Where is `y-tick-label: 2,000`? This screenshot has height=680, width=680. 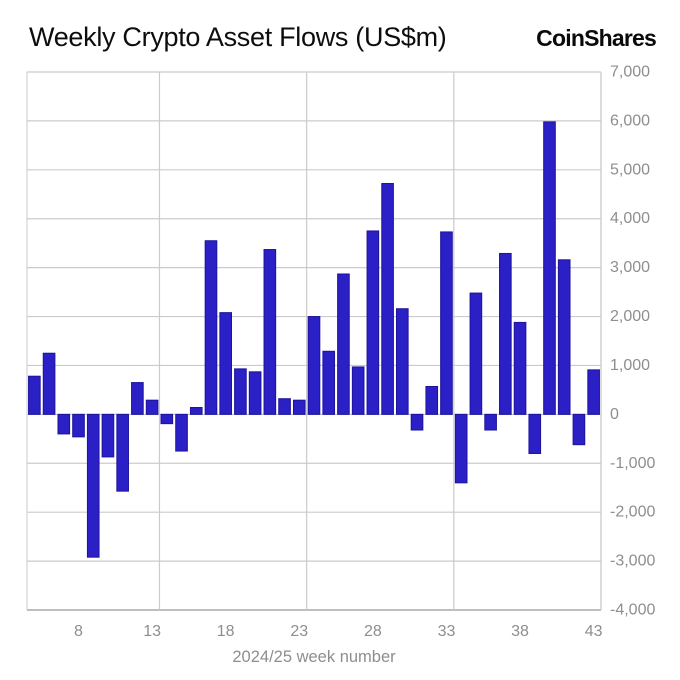
y-tick-label: 2,000 is located at coordinates (630, 316).